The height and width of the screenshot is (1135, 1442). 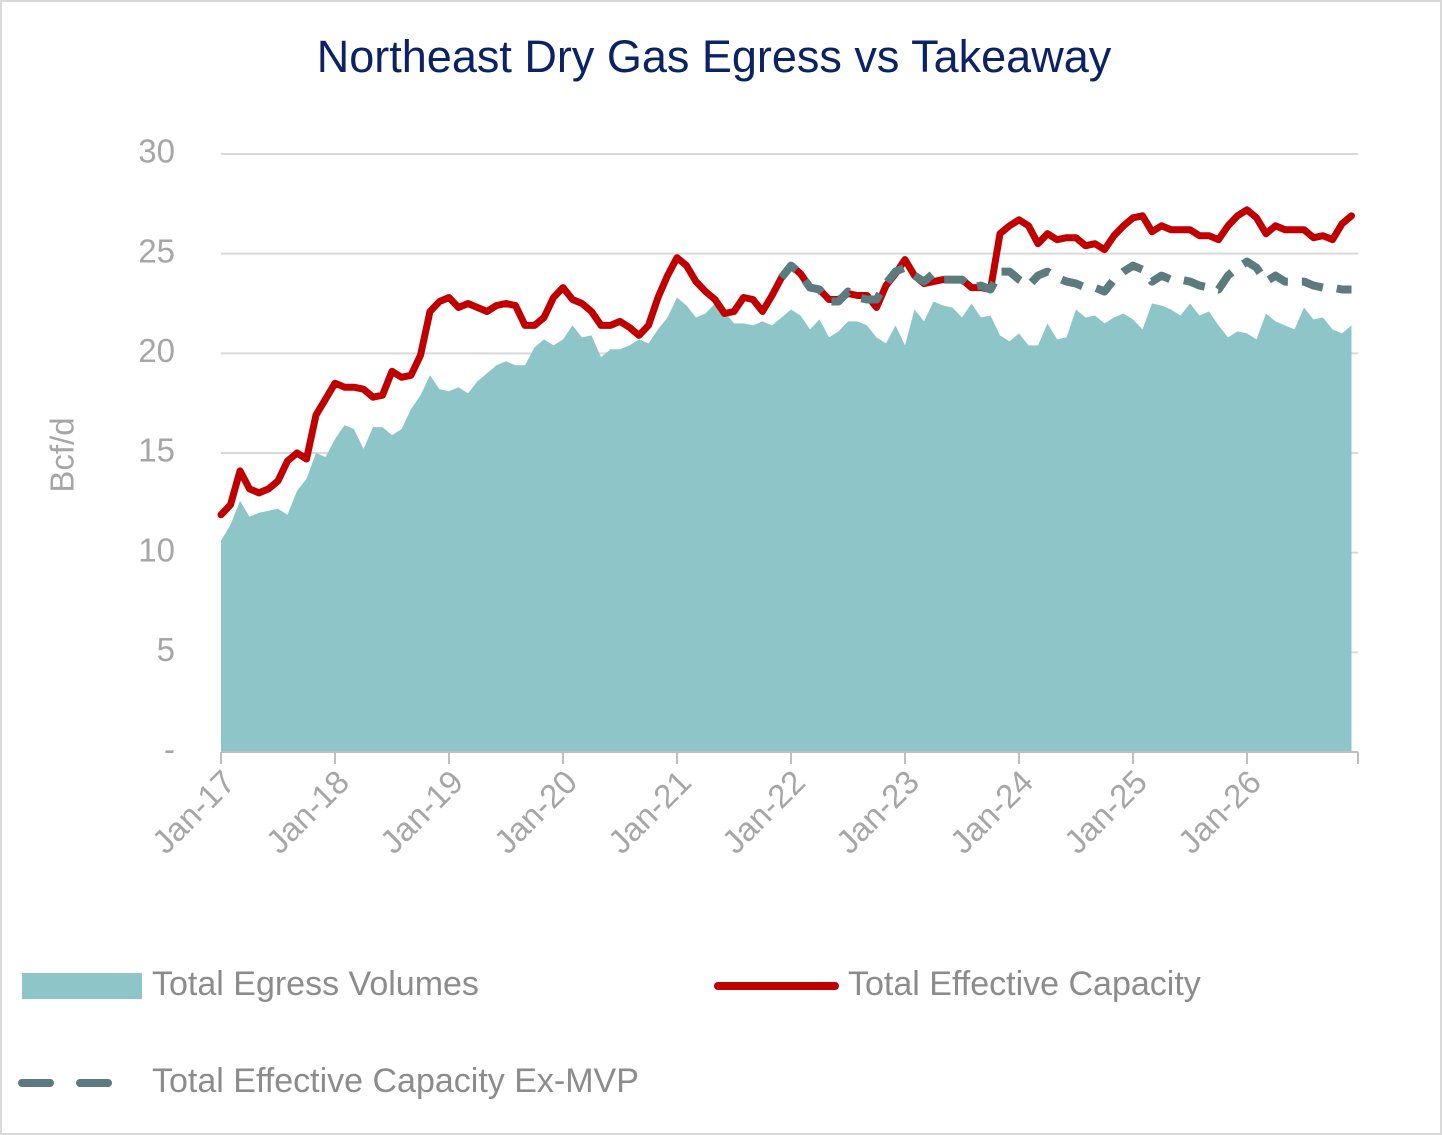 What do you see at coordinates (156, 250) in the screenshot?
I see `y-tick-label: 25` at bounding box center [156, 250].